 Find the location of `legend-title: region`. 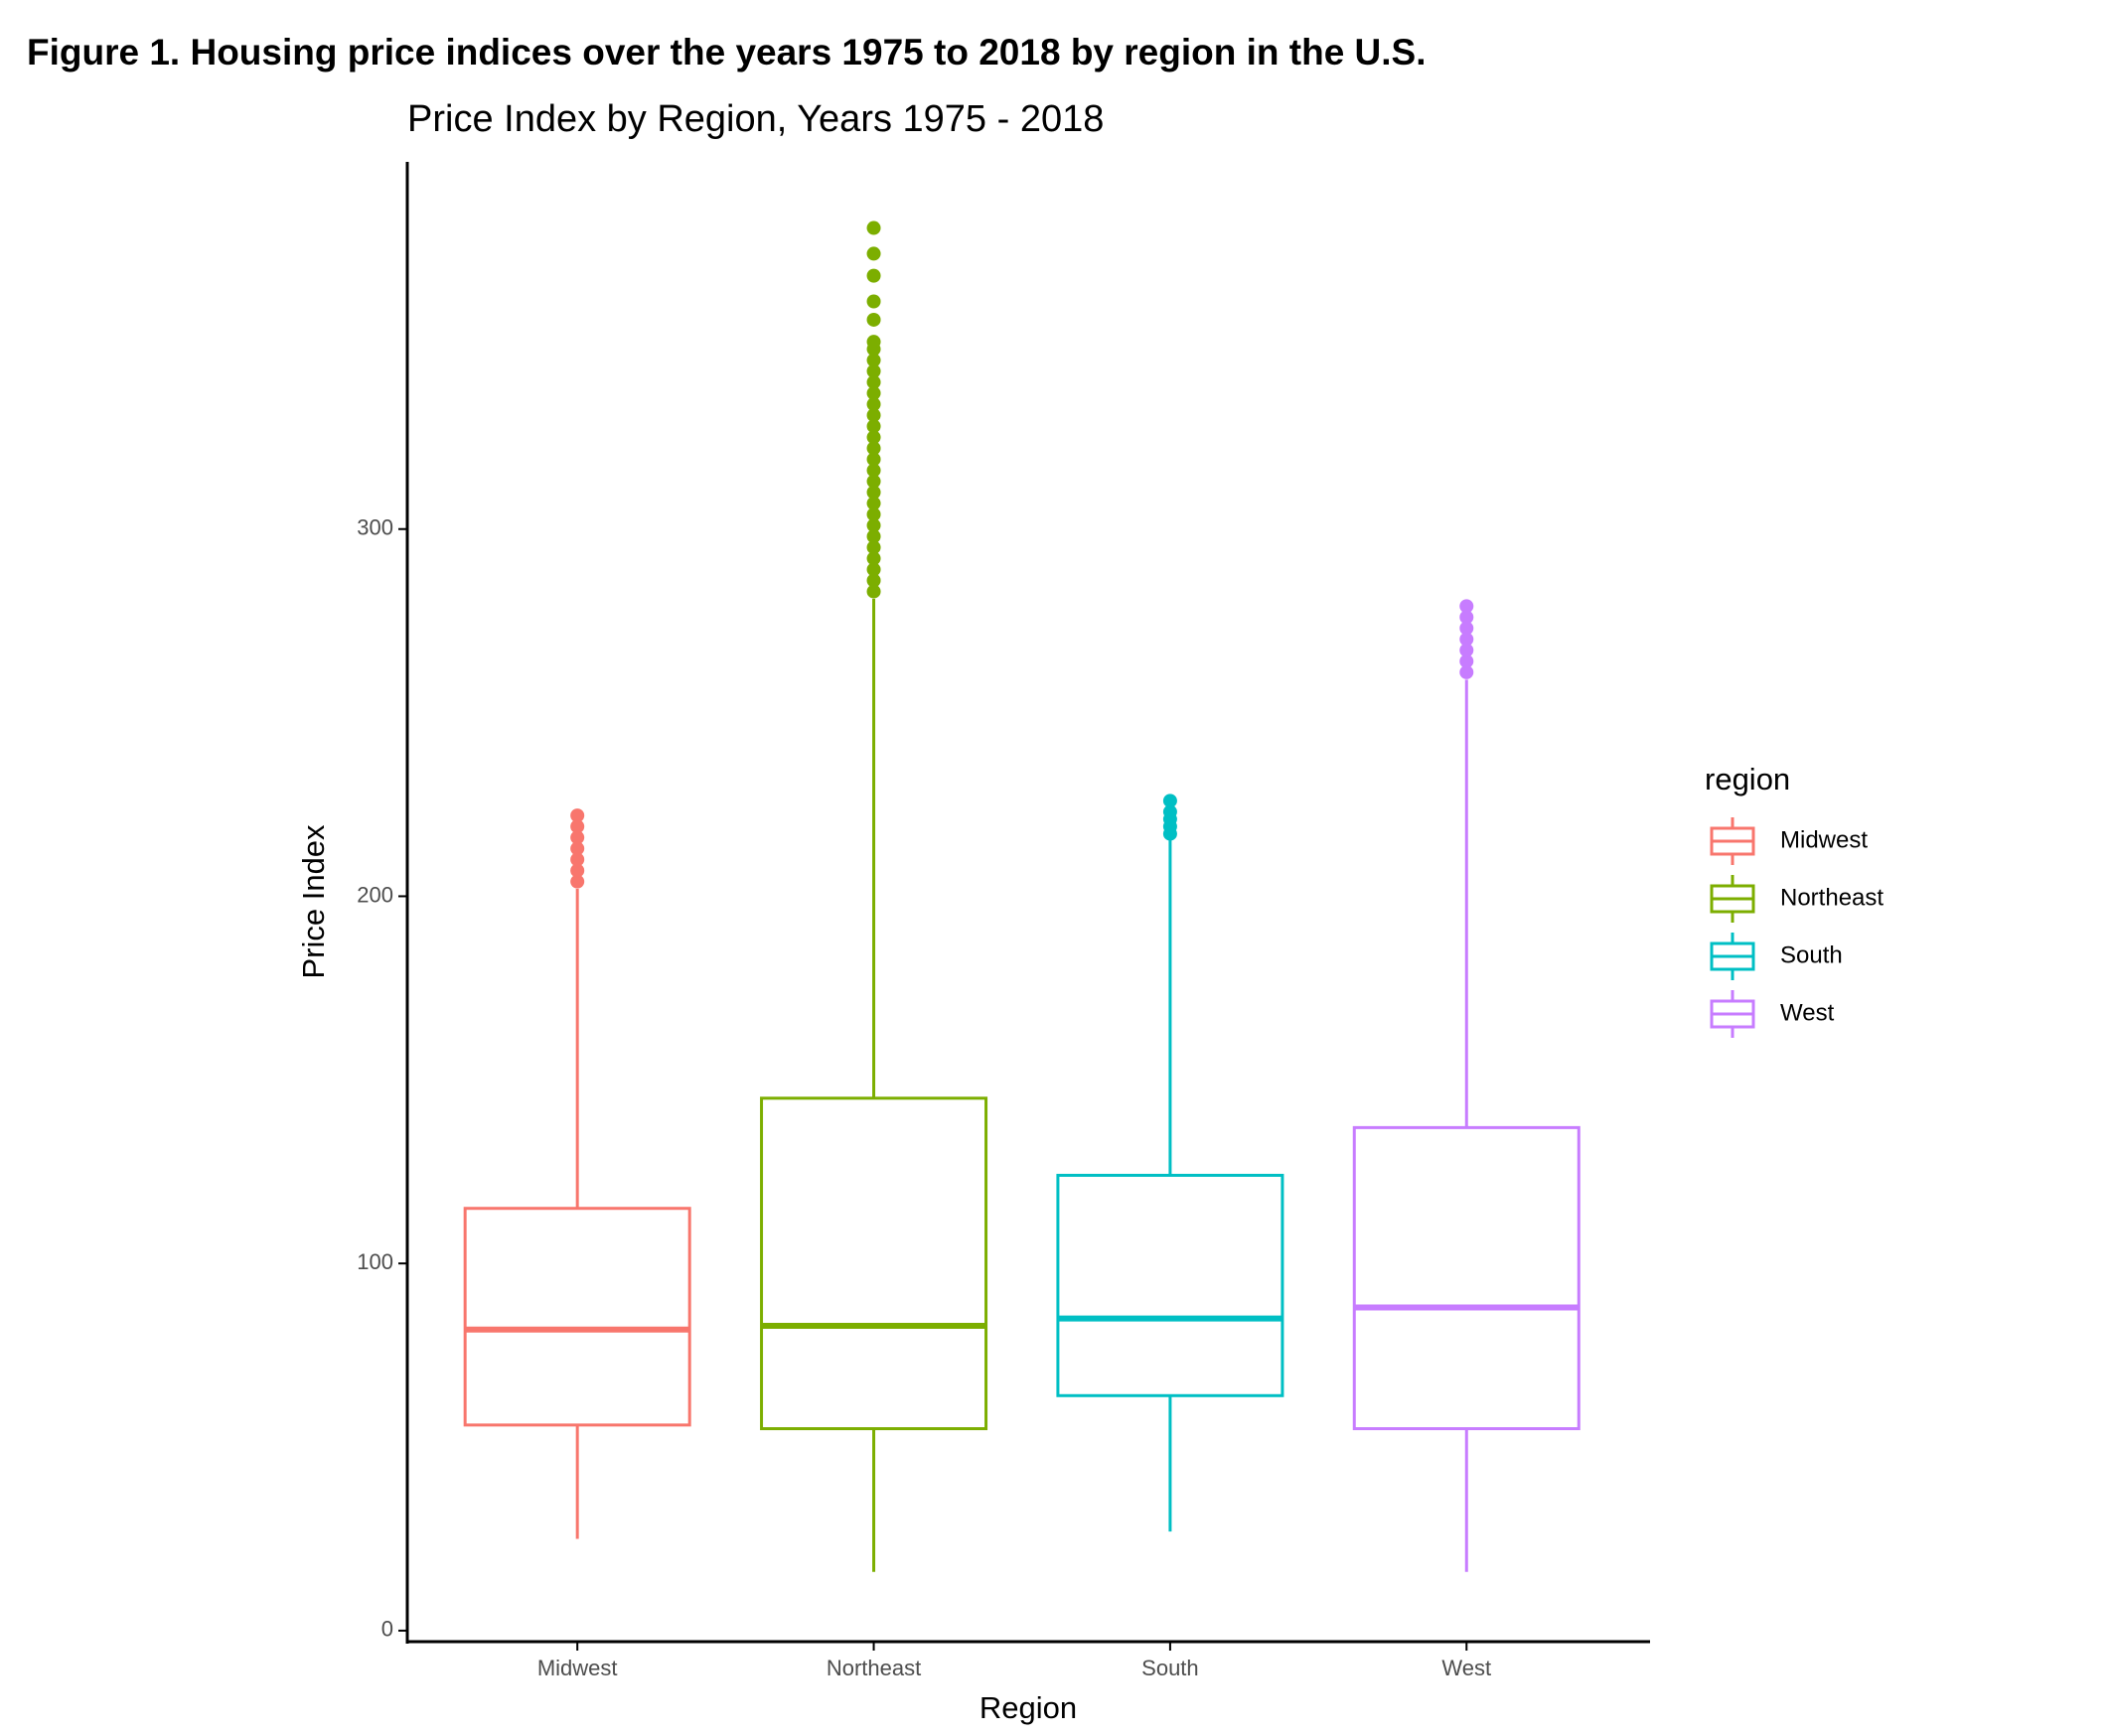

legend-title: region is located at coordinates (1747, 779).